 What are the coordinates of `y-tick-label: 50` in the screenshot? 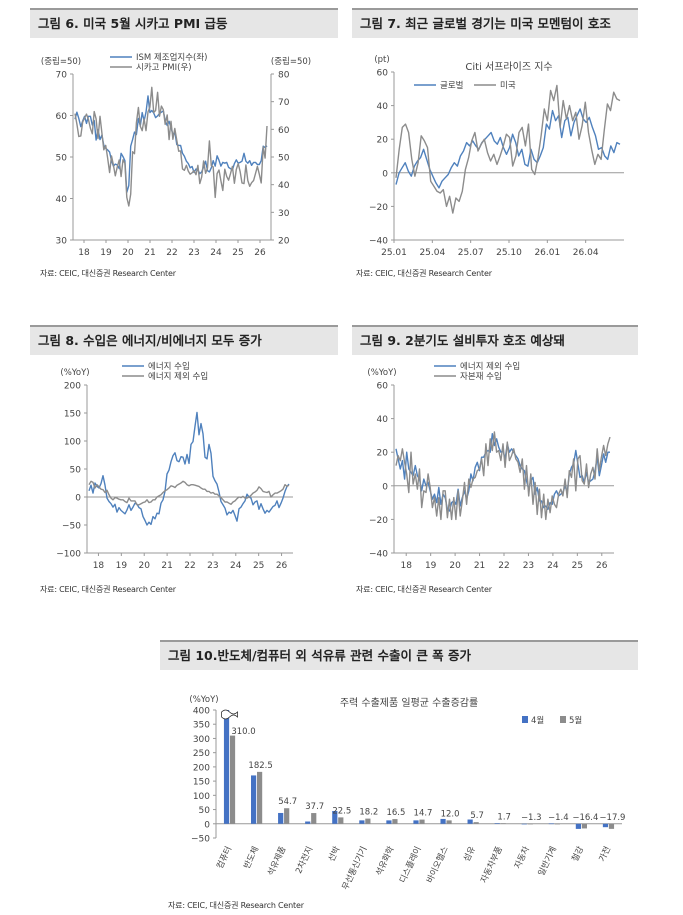 It's located at (205, 811).